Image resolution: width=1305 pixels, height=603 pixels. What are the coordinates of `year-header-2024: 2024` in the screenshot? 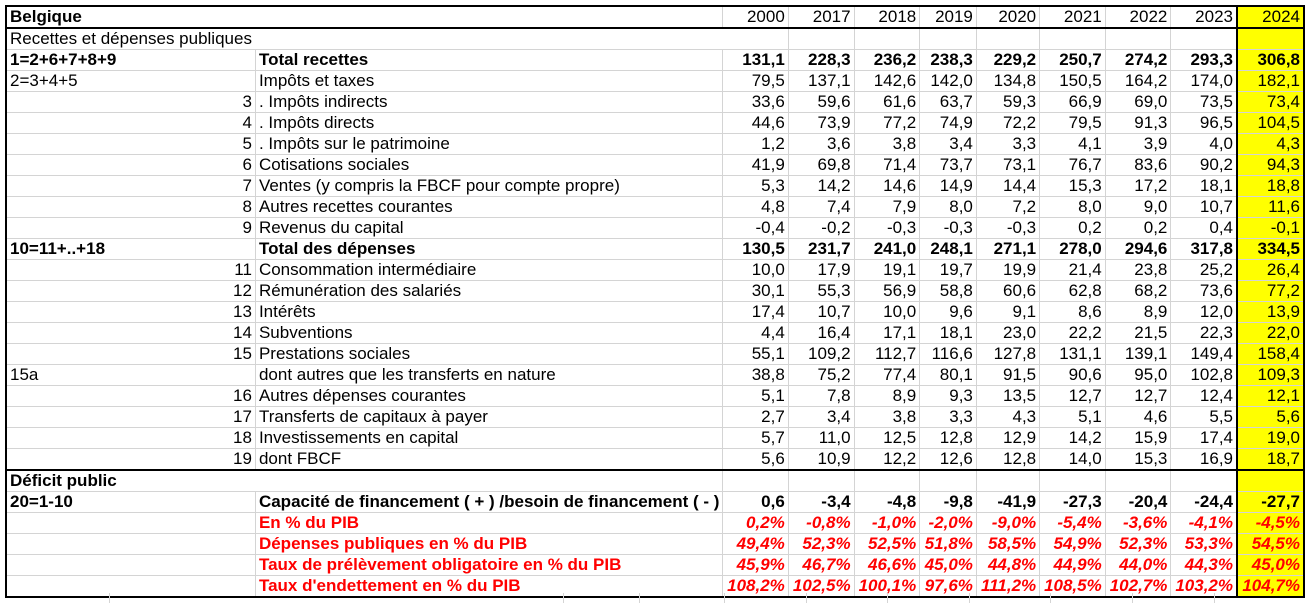 It's located at (1270, 17).